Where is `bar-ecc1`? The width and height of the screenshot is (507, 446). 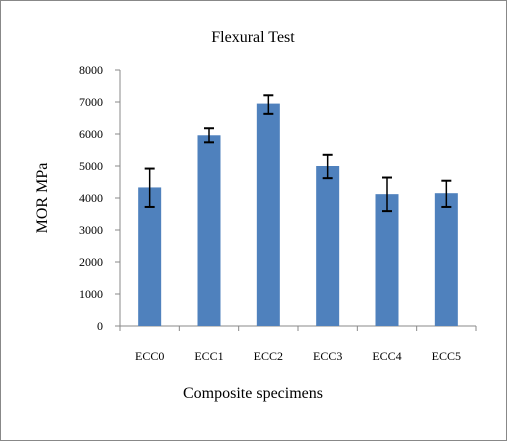 bar-ecc1 is located at coordinates (209, 230).